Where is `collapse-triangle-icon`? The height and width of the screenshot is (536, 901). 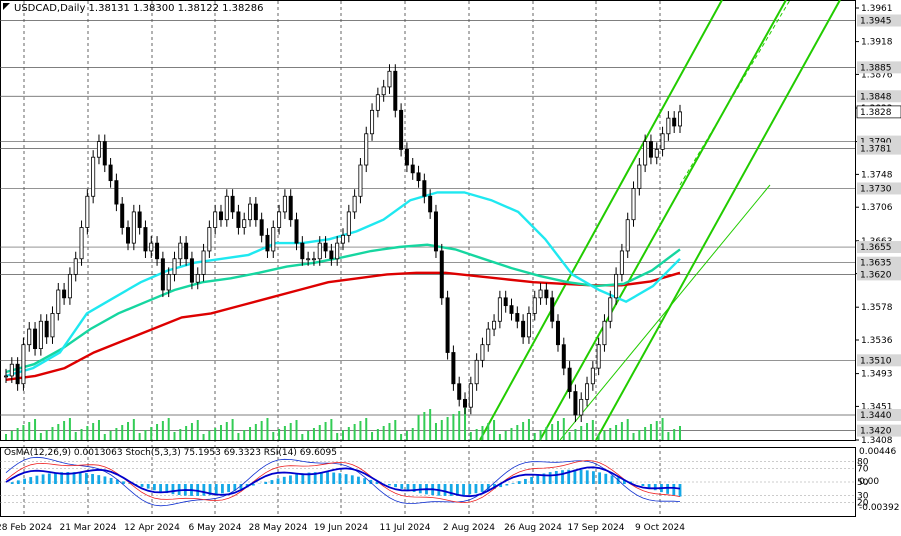 collapse-triangle-icon is located at coordinates (6, 6).